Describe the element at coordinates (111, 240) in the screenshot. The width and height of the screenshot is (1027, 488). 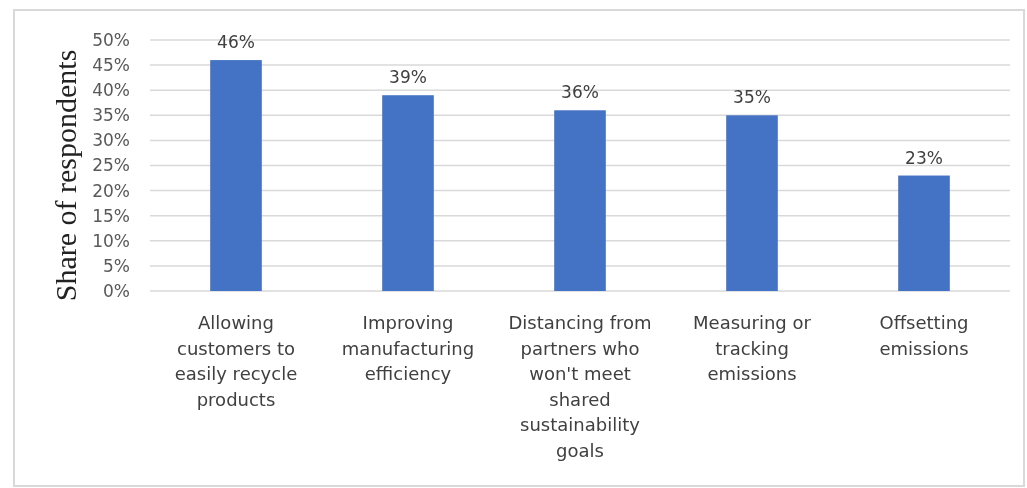
I see `y-tick-label: 10%` at that location.